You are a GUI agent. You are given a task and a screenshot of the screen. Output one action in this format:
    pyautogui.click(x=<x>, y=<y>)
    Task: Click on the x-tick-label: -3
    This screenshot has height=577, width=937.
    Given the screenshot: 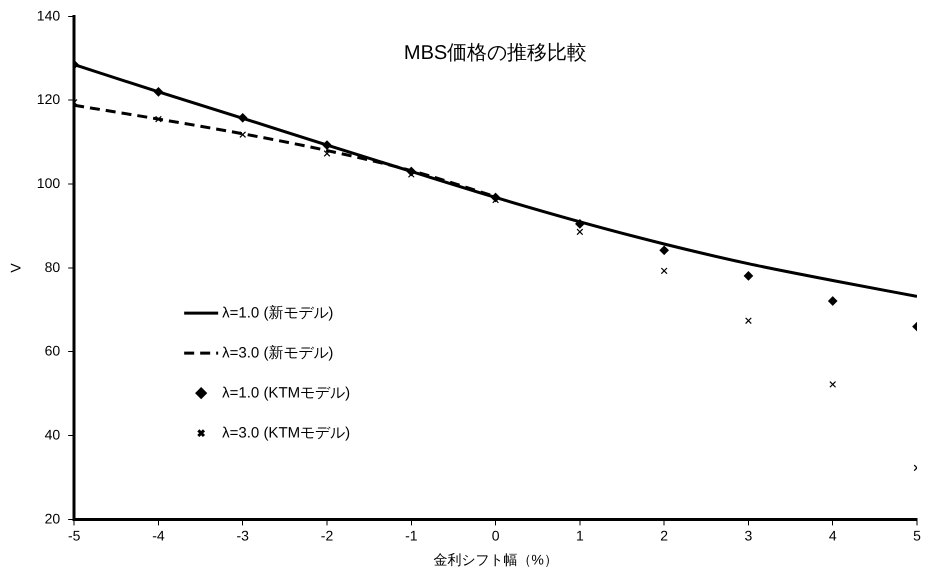 What is the action you would take?
    pyautogui.click(x=243, y=536)
    